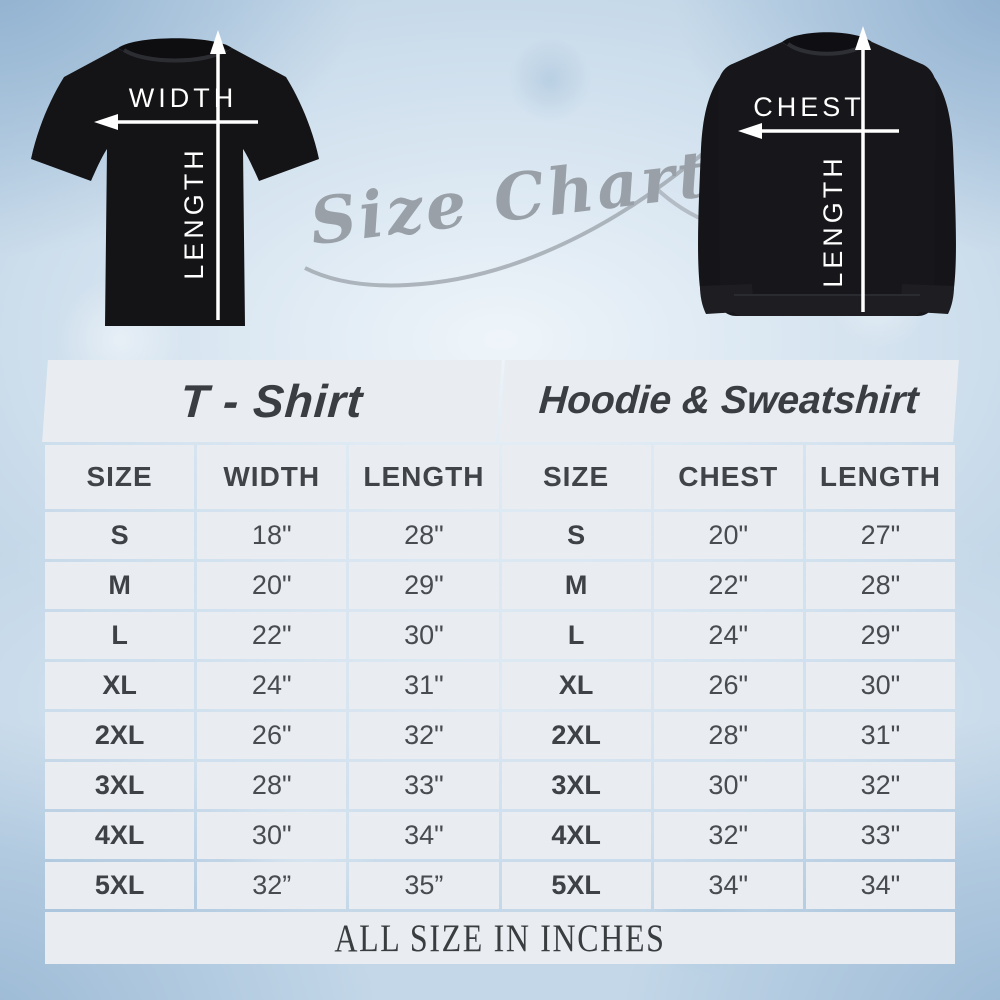  Describe the element at coordinates (175, 49) in the screenshot. I see `tshirt-collar` at that location.